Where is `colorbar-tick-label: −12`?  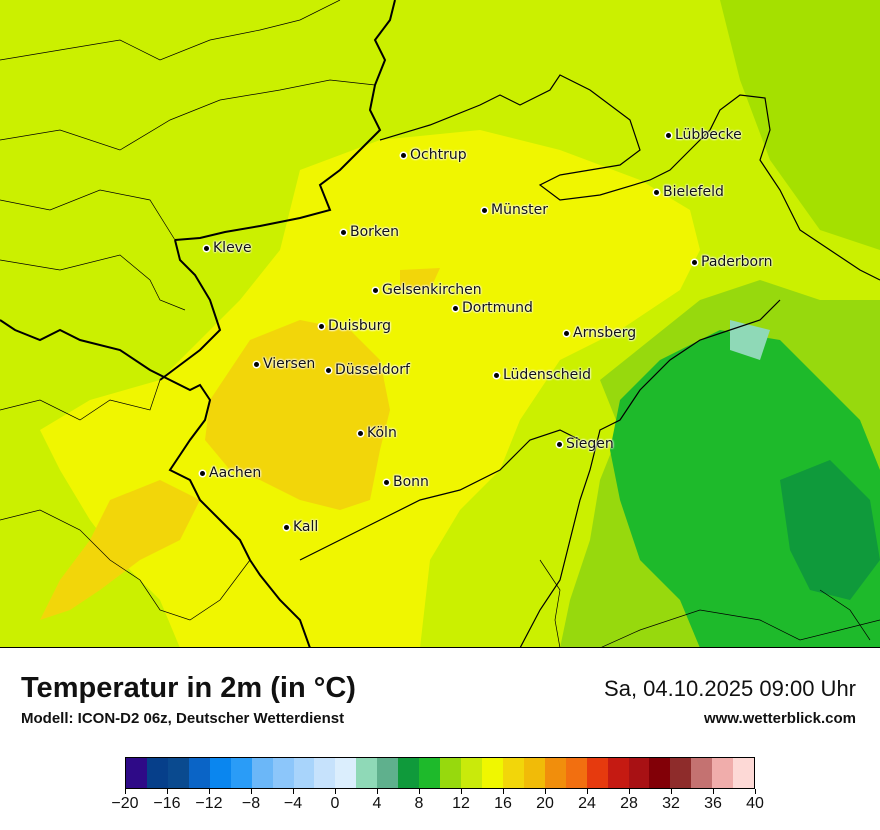 colorbar-tick-label: −12 is located at coordinates (209, 803).